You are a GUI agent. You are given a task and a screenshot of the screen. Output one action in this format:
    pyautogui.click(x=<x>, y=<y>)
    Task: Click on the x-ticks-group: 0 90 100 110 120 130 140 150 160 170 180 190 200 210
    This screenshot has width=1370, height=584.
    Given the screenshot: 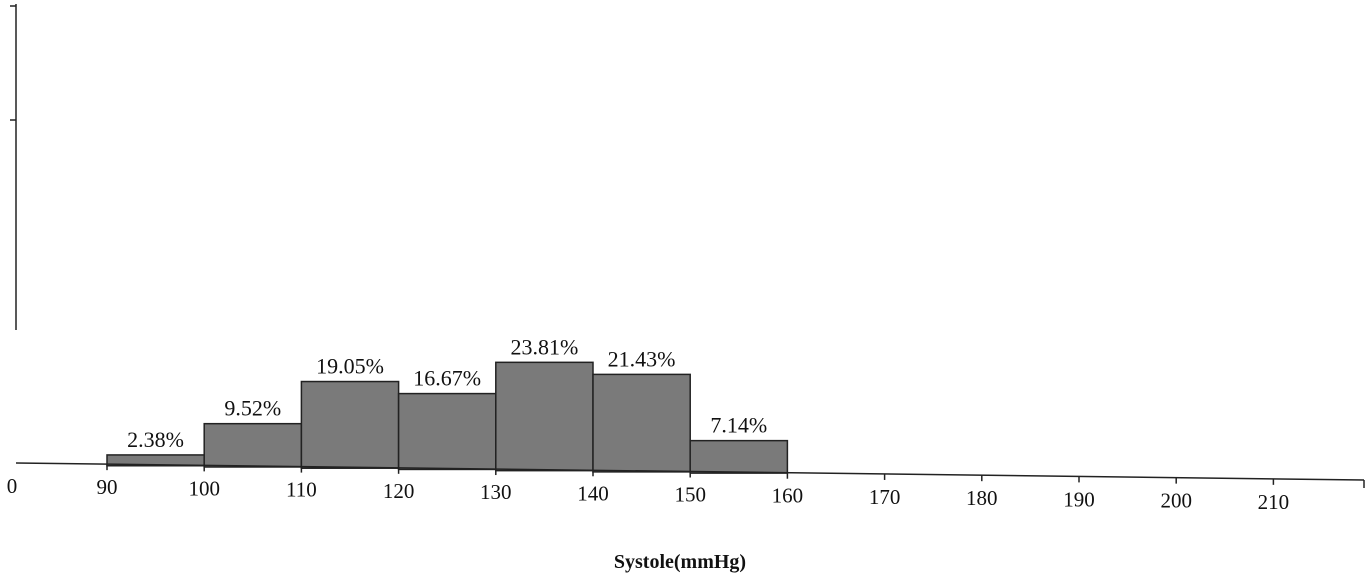 What is the action you would take?
    pyautogui.click(x=686, y=489)
    